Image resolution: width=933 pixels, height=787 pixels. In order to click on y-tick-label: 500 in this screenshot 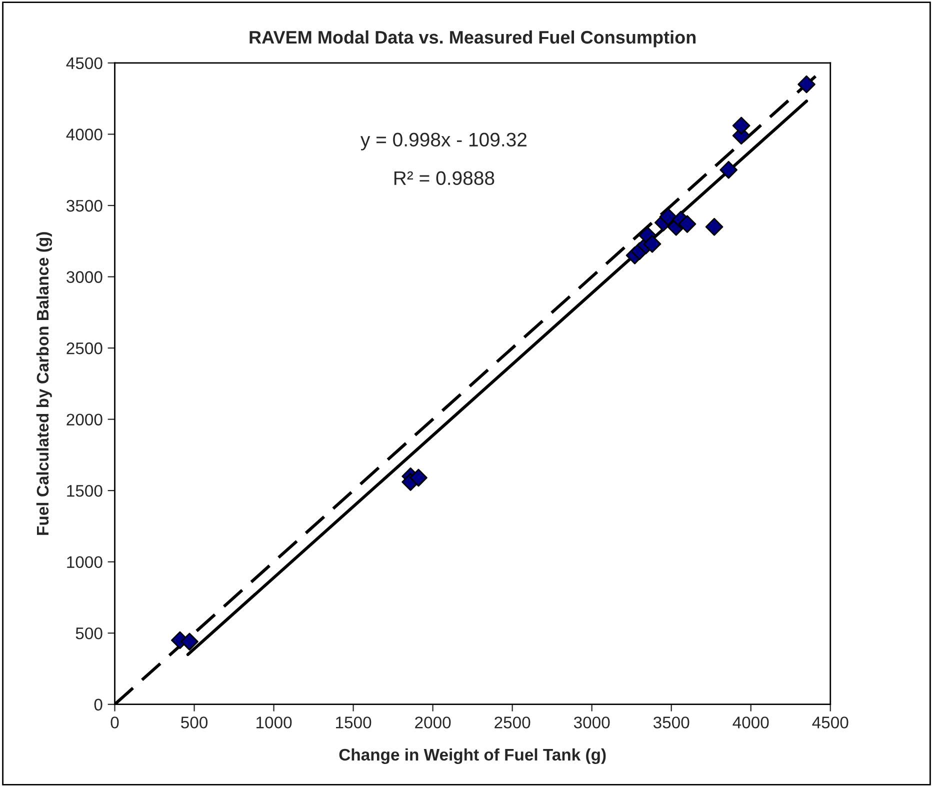, I will do `click(89, 634)`.